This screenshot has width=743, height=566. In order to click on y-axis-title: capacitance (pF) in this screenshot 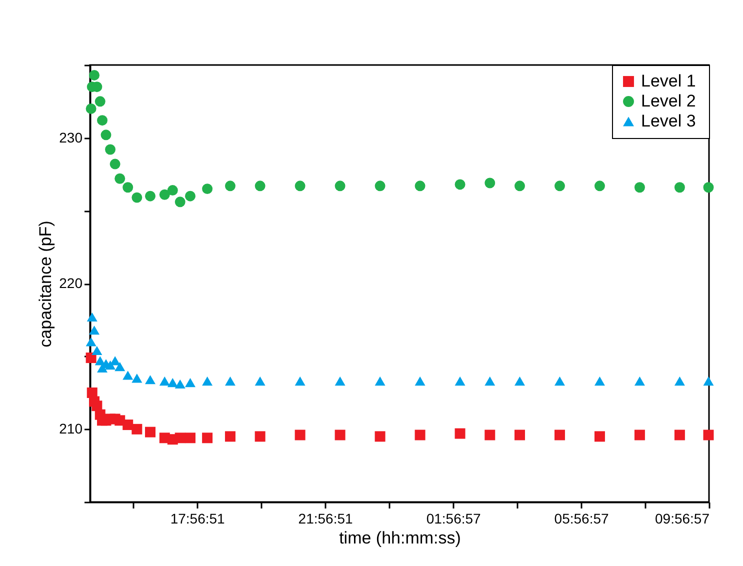, I will do `click(46, 284)`.